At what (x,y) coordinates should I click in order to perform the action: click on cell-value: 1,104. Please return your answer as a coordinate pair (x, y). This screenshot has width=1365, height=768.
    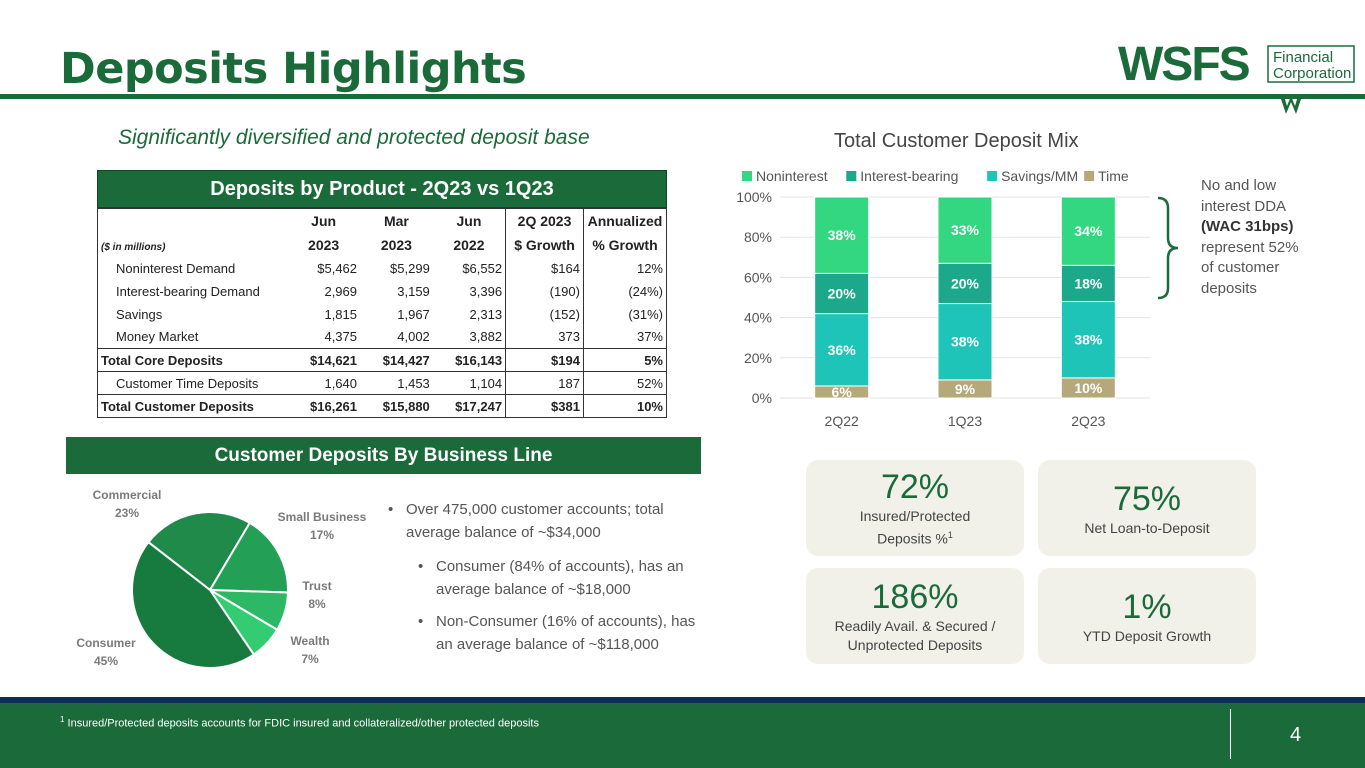
    Looking at the image, I should click on (486, 383).